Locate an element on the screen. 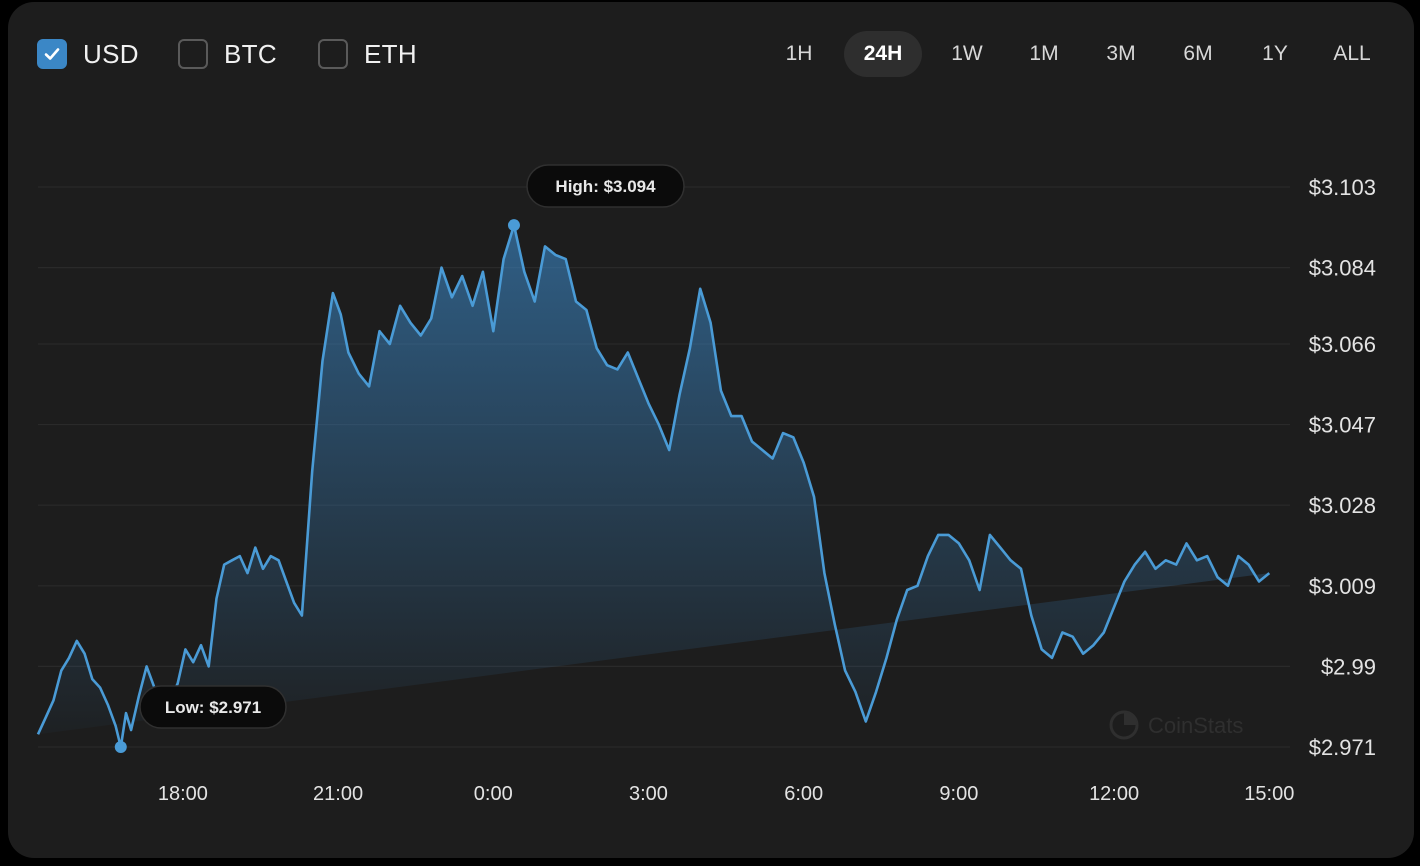 This screenshot has height=866, width=1420. btc-label: BTC is located at coordinates (250, 53).